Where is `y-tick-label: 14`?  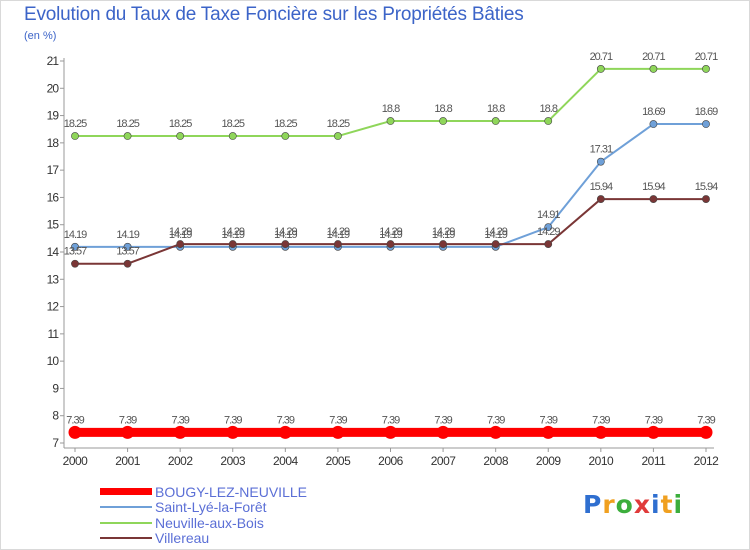 y-tick-label: 14 is located at coordinates (53, 252).